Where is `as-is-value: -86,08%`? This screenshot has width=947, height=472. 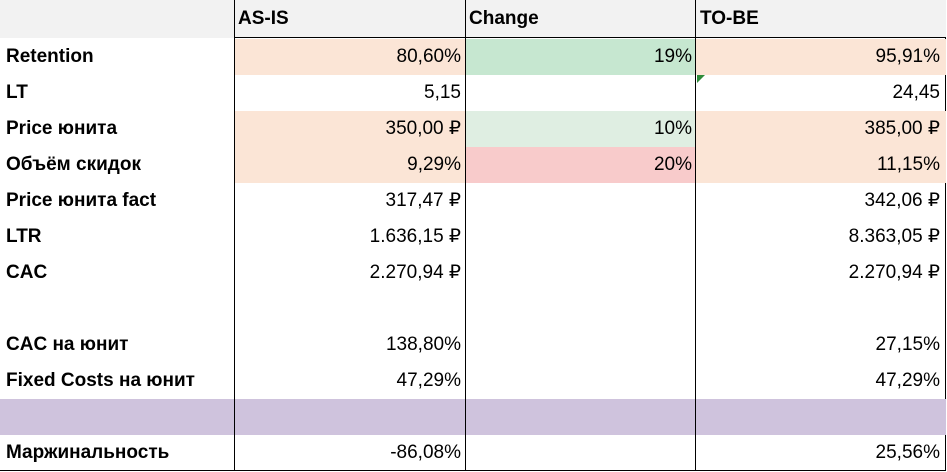 as-is-value: -86,08% is located at coordinates (425, 452).